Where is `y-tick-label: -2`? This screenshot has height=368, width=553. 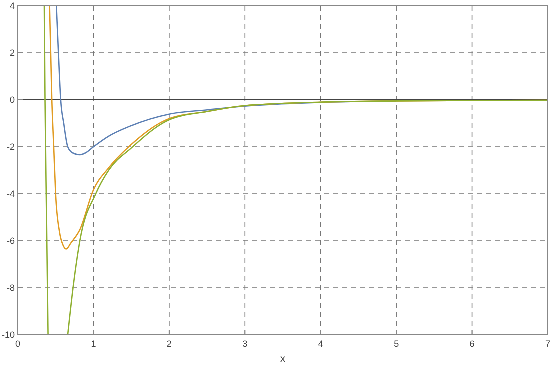
y-tick-label: -2 is located at coordinates (10, 147).